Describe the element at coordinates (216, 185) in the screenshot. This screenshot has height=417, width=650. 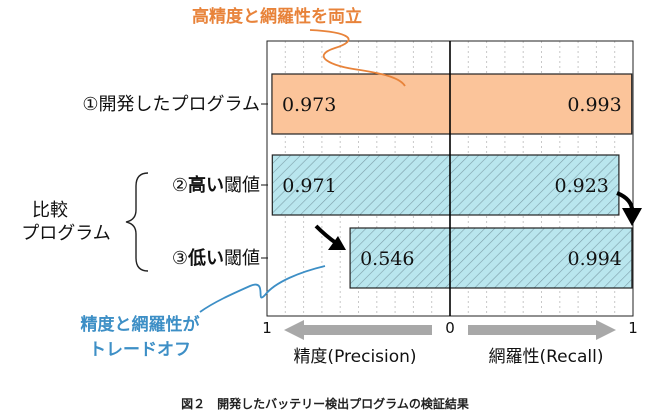
I see `row-label-2: ②高い閾値` at that location.